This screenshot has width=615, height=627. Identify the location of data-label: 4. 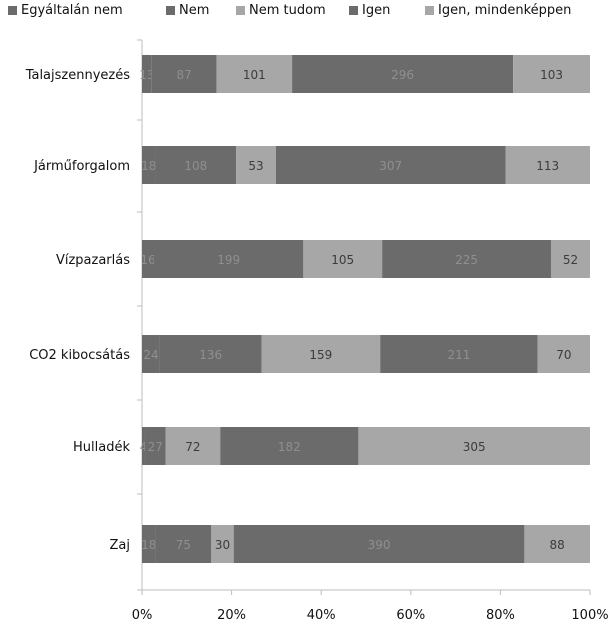
(144, 447).